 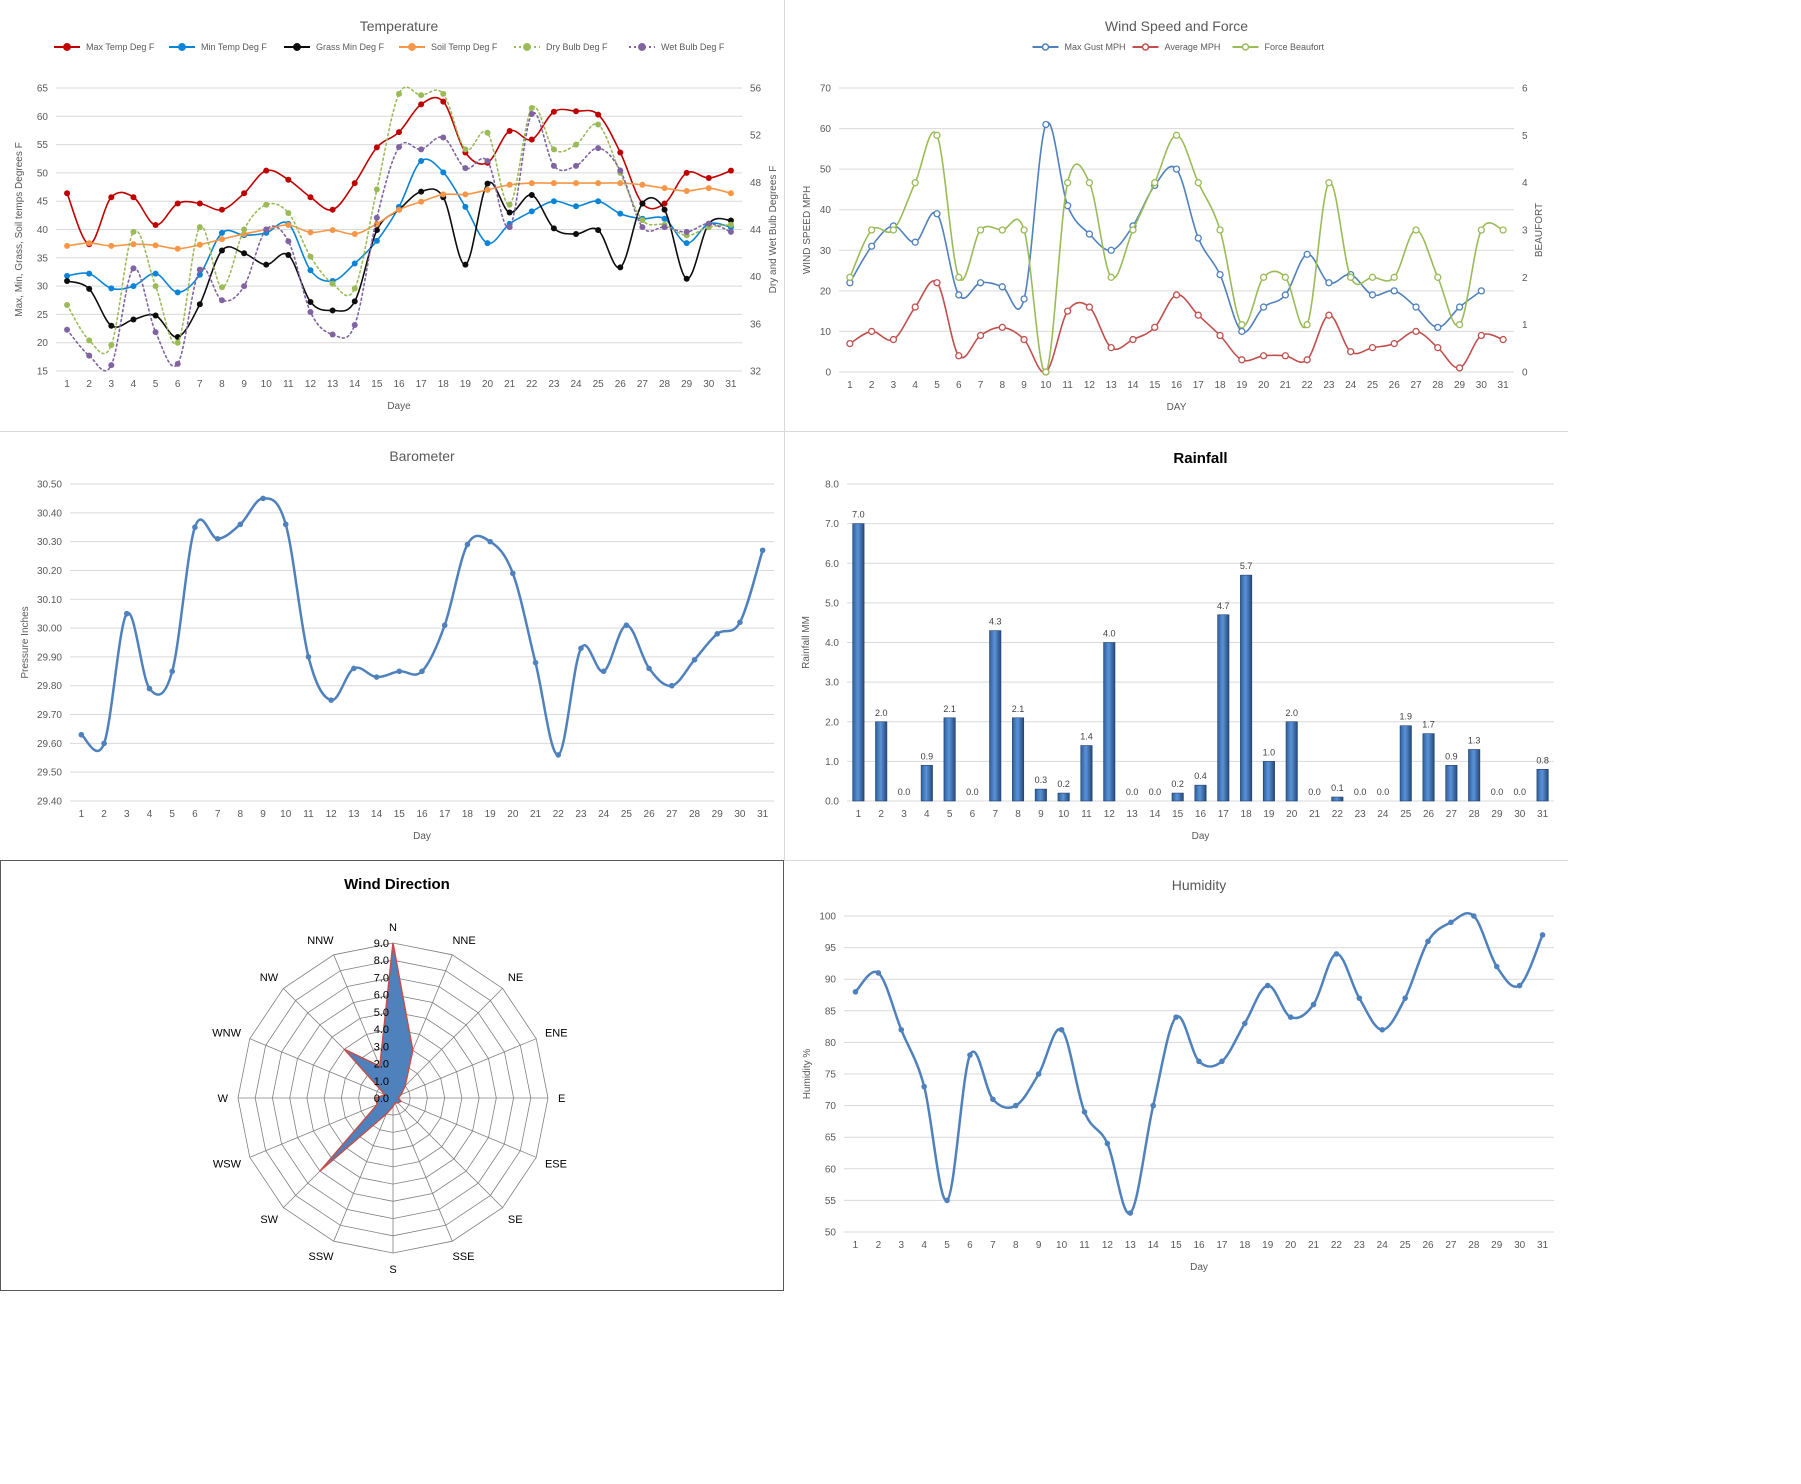 What do you see at coordinates (49, 600) in the screenshot?
I see `y-tick-label: 30.10` at bounding box center [49, 600].